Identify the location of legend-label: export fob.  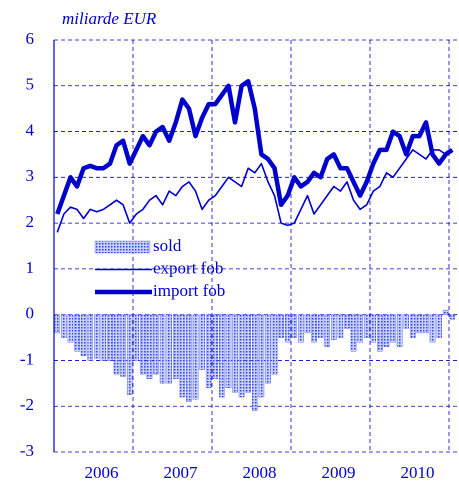
(188, 267).